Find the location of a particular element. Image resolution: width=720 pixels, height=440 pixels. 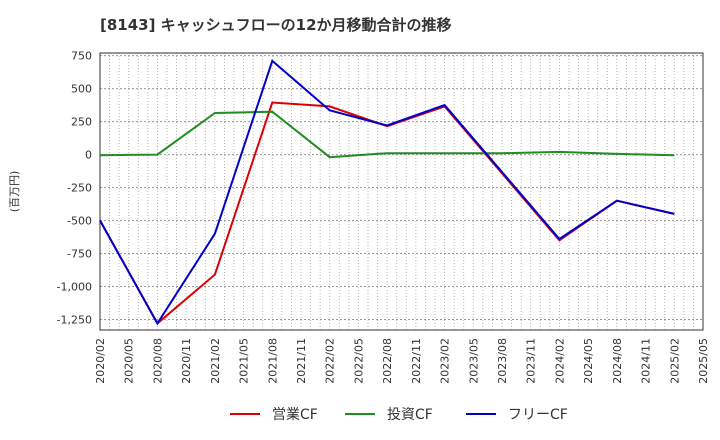

y-tick-label: -250 is located at coordinates (79, 188).